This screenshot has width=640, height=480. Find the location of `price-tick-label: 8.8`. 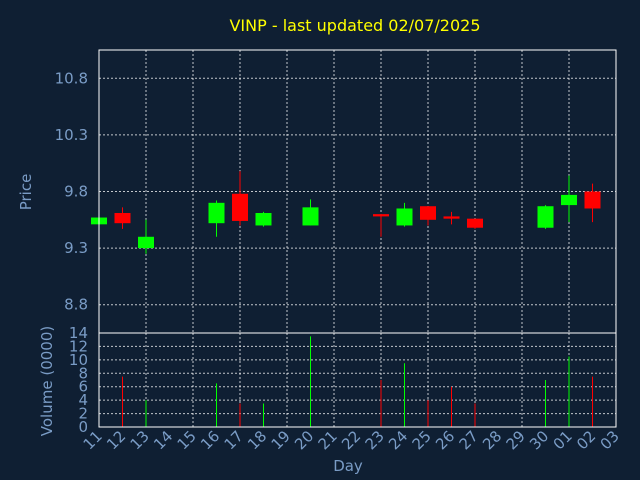

price-tick-label: 8.8 is located at coordinates (76, 305).